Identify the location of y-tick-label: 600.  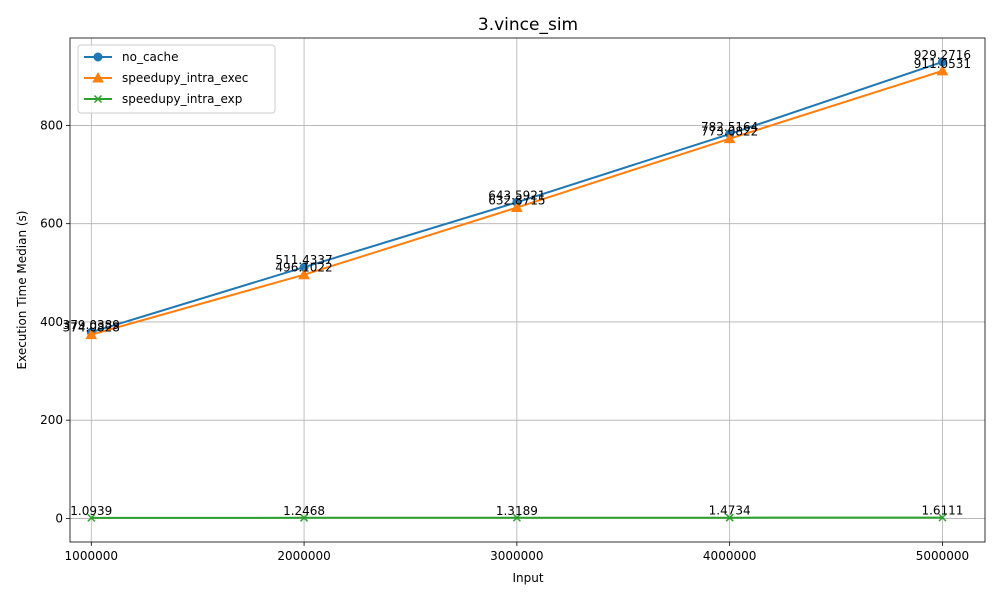
(51, 224).